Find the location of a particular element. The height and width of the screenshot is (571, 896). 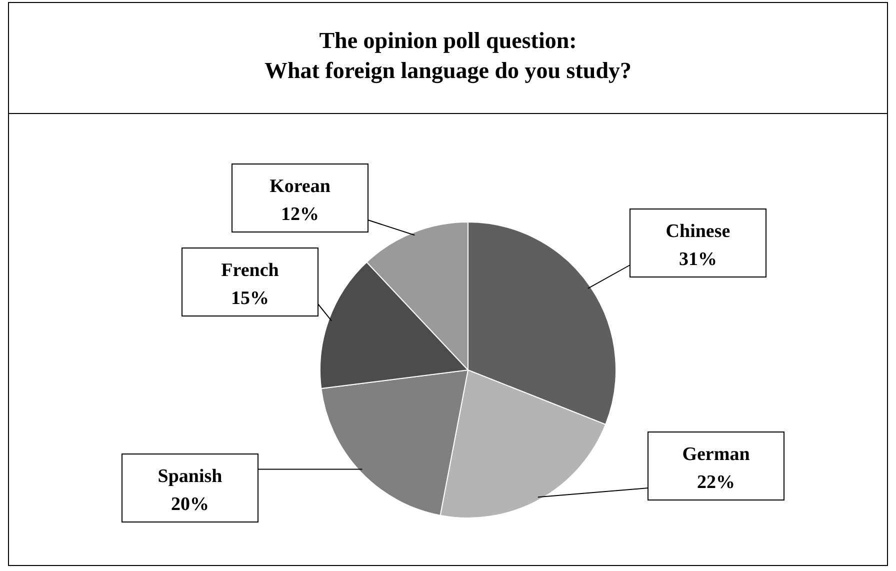

chart-title: The opinion poll question: What foreign language do you study? is located at coordinates (448, 56).